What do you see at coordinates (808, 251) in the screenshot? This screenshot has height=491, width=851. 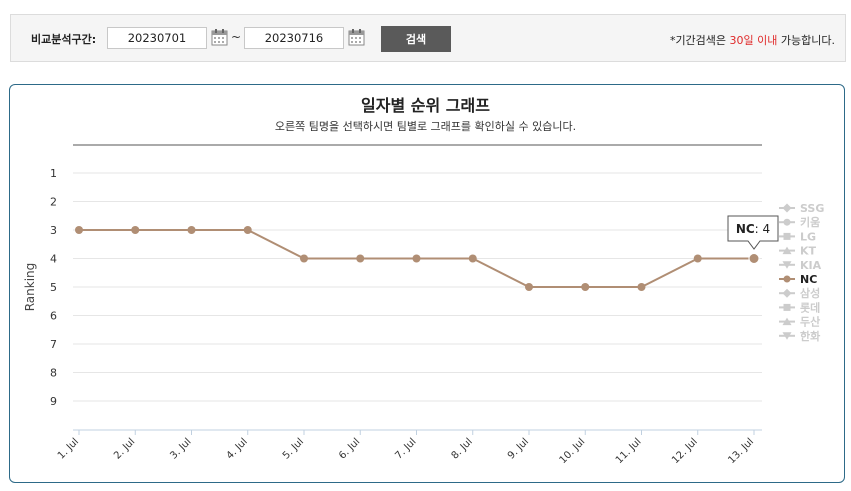 I see `legend-item-3: KT` at bounding box center [808, 251].